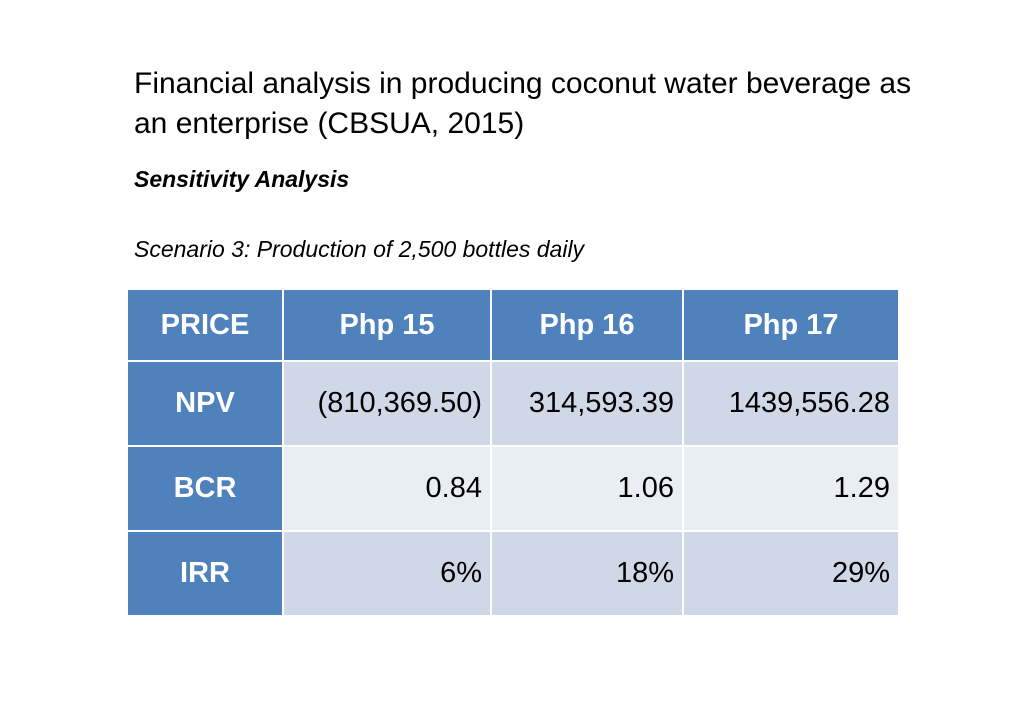  What do you see at coordinates (791, 325) in the screenshot?
I see `header-php-17: Php 17` at bounding box center [791, 325].